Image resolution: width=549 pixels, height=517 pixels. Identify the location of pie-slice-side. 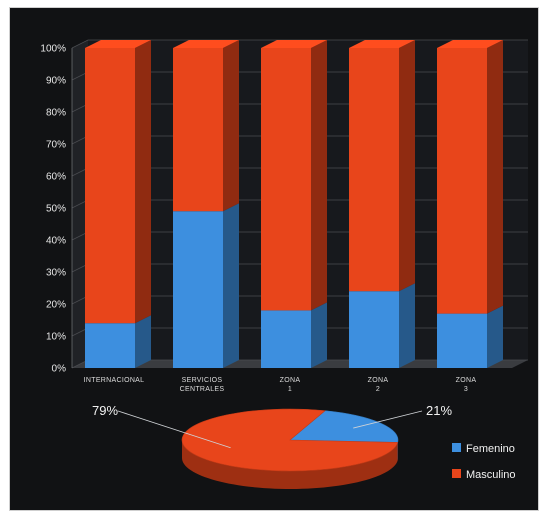
(290, 464).